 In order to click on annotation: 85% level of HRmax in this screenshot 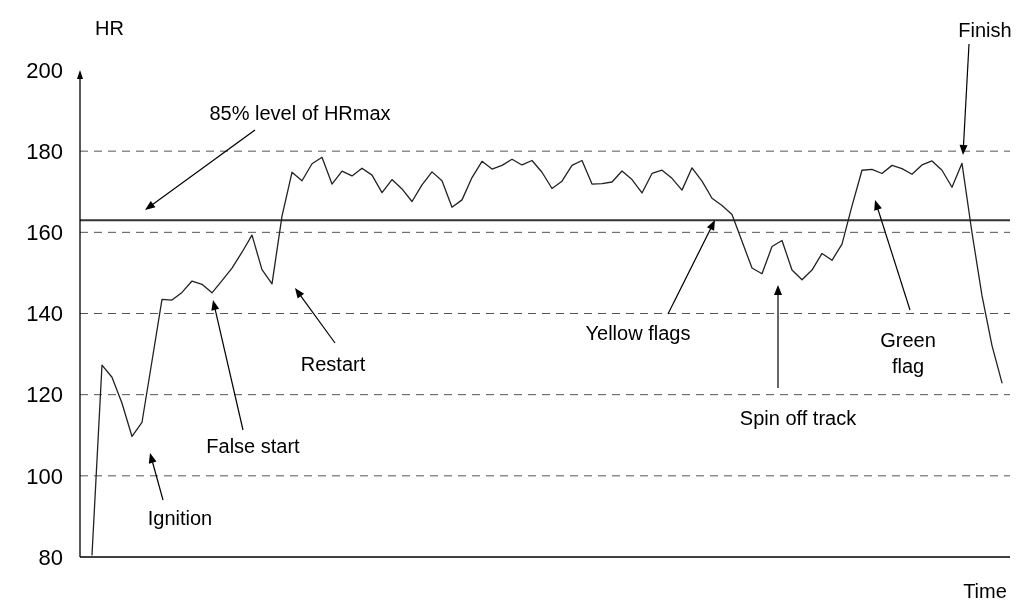, I will do `click(300, 113)`.